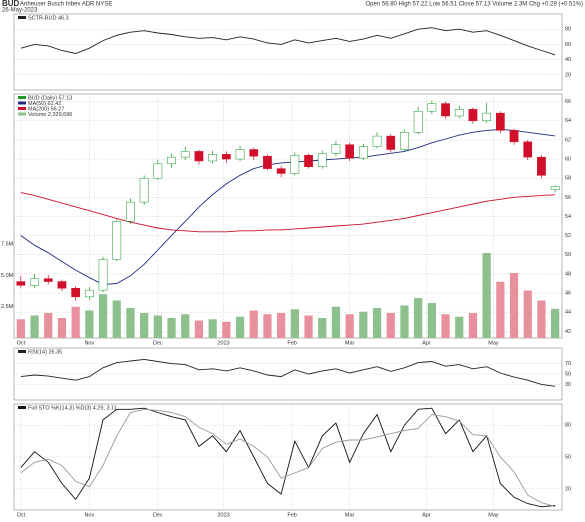  What do you see at coordinates (66, 5) in the screenshot?
I see `name: Anheuser Busch Inbev ADR NYSE` at bounding box center [66, 5].